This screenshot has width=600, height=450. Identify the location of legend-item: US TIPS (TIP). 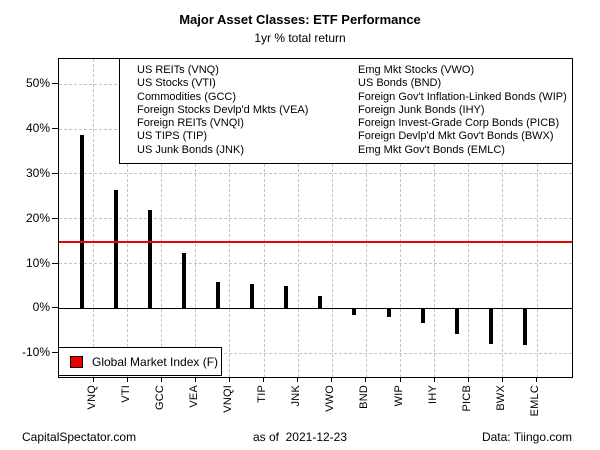
(172, 136).